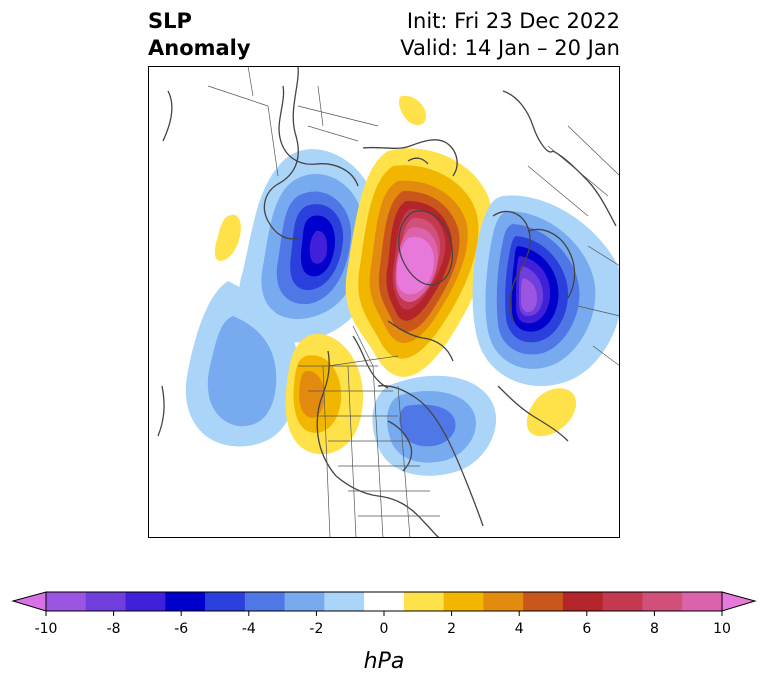  I want to click on colorbar: -10 -8 -6 -4 -2 0 2 4 6 8 10 hPa, so click(384, 632).